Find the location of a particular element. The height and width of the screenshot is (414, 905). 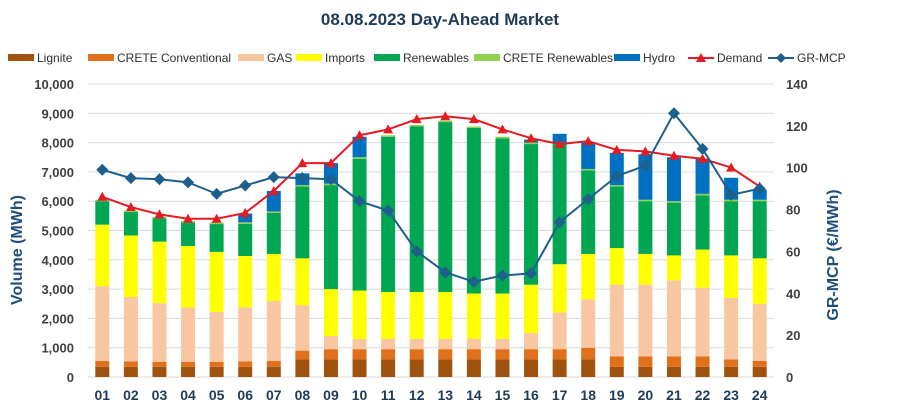

y-tick-label: 0 is located at coordinates (70, 377).